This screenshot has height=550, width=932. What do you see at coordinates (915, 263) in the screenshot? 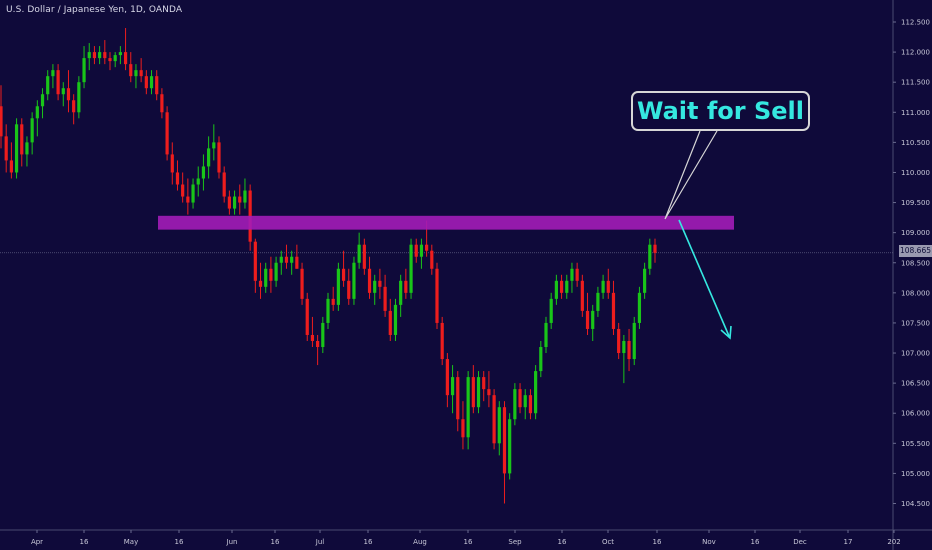
I see `y-tick-label: 108.500` at bounding box center [915, 263].